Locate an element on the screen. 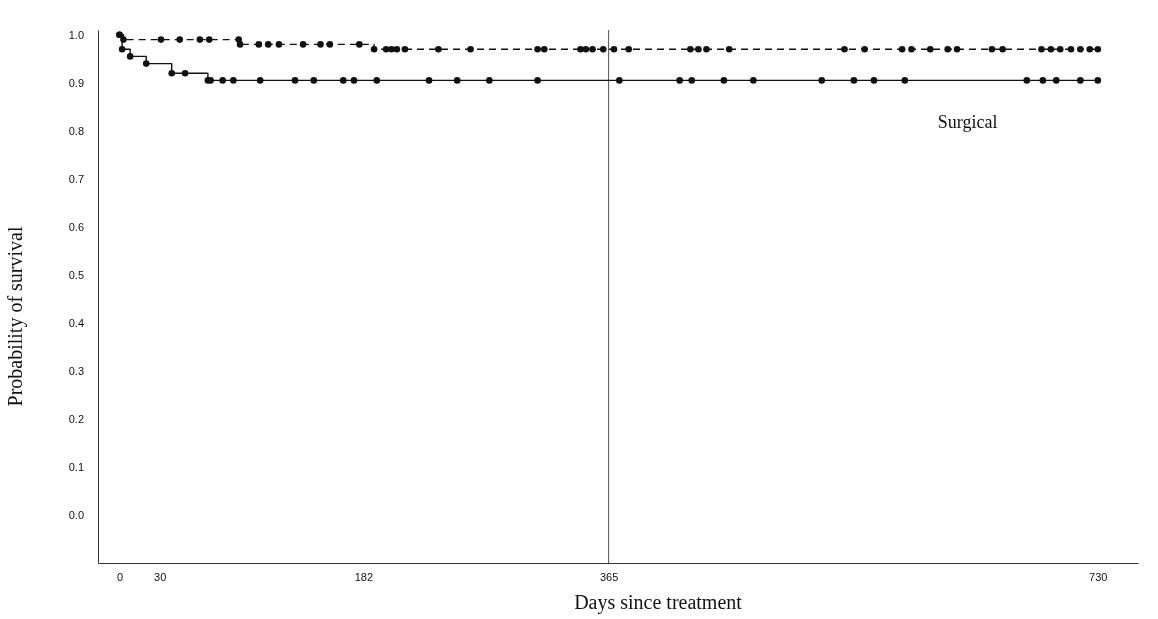  x-tick-label: 365 is located at coordinates (609, 576).